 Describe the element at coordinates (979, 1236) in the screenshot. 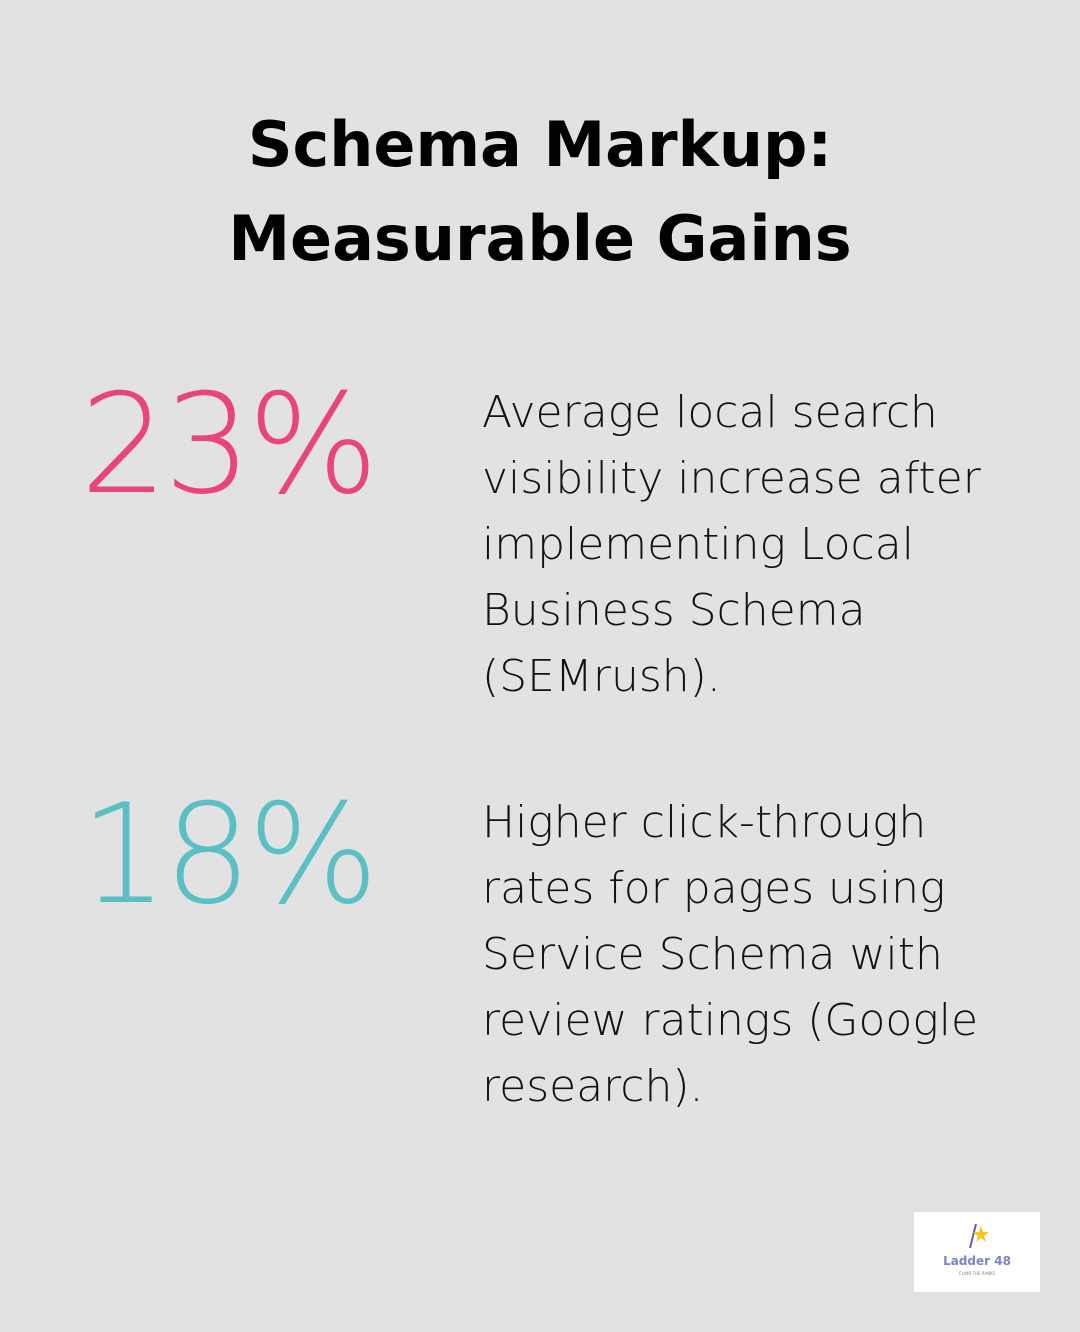

I see `logo-icon` at that location.